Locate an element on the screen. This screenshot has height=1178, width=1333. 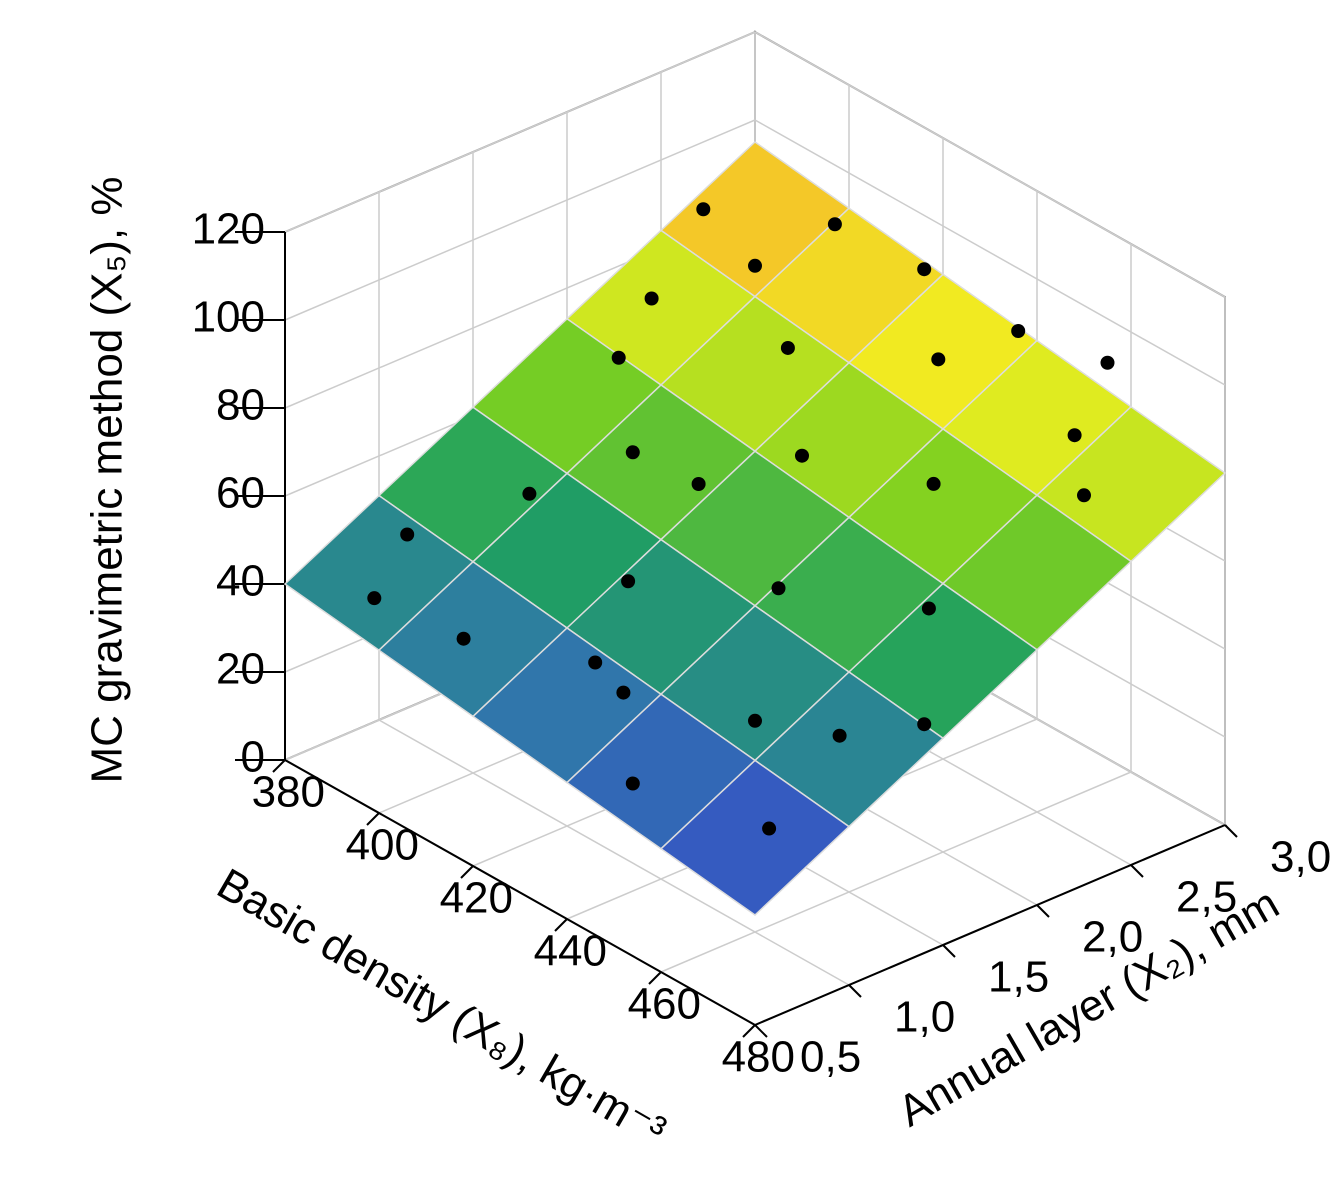
z-tick-label: 40 is located at coordinates (240, 581).